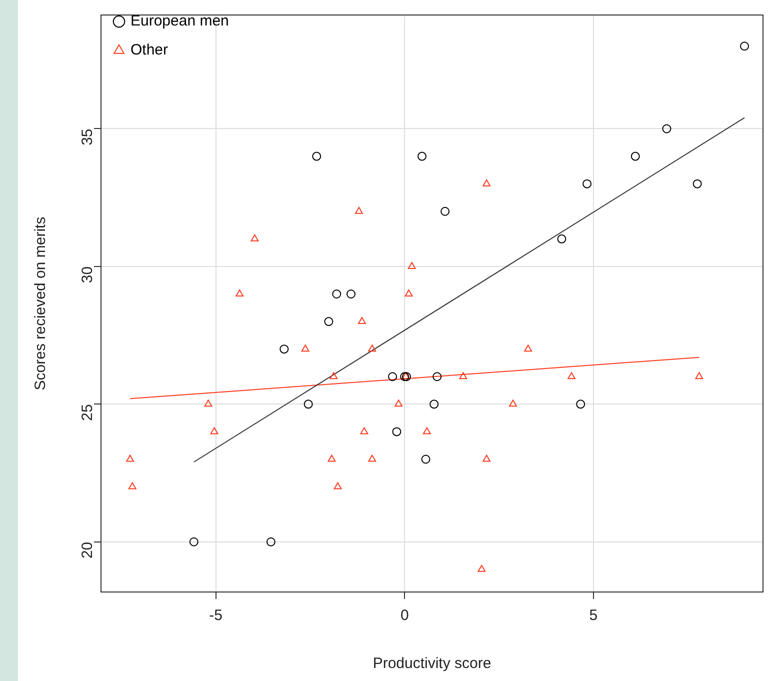 This screenshot has width=769, height=681. Describe the element at coordinates (41, 303) in the screenshot. I see `y-axis-title: Scores recieved on merits` at that location.